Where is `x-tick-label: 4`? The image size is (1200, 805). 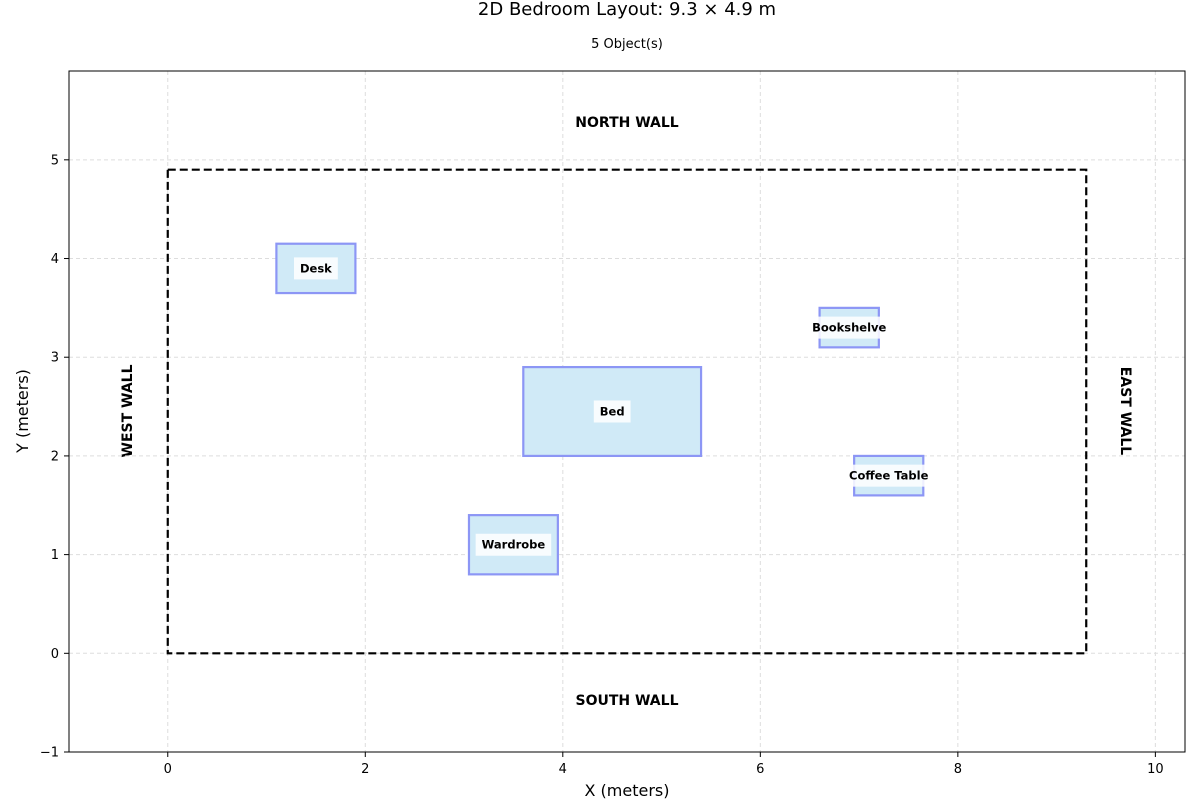
x-tick-label: 4 is located at coordinates (563, 769).